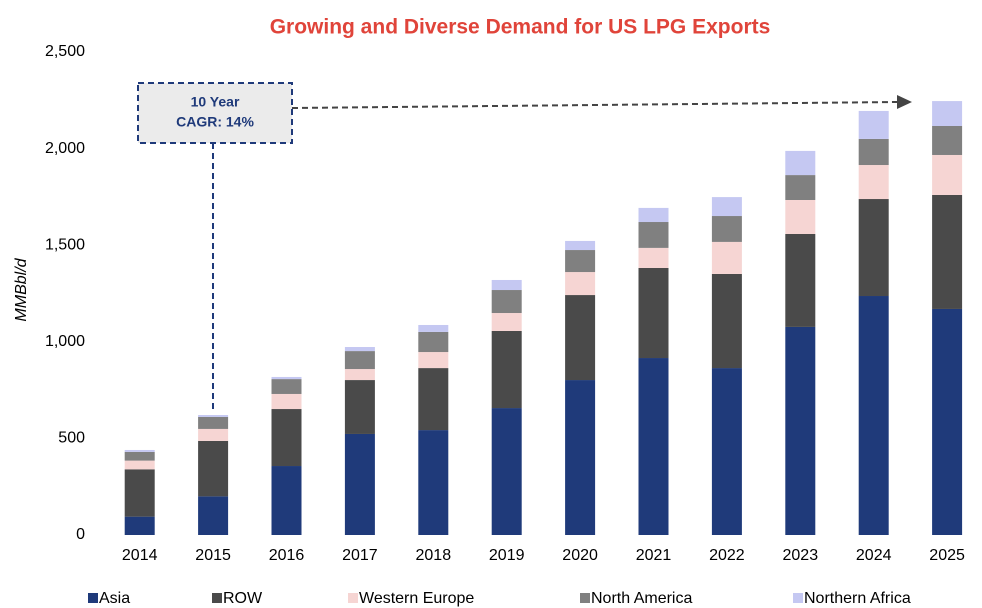  Describe the element at coordinates (65, 51) in the screenshot. I see `y-tick-label: 2,500` at that location.